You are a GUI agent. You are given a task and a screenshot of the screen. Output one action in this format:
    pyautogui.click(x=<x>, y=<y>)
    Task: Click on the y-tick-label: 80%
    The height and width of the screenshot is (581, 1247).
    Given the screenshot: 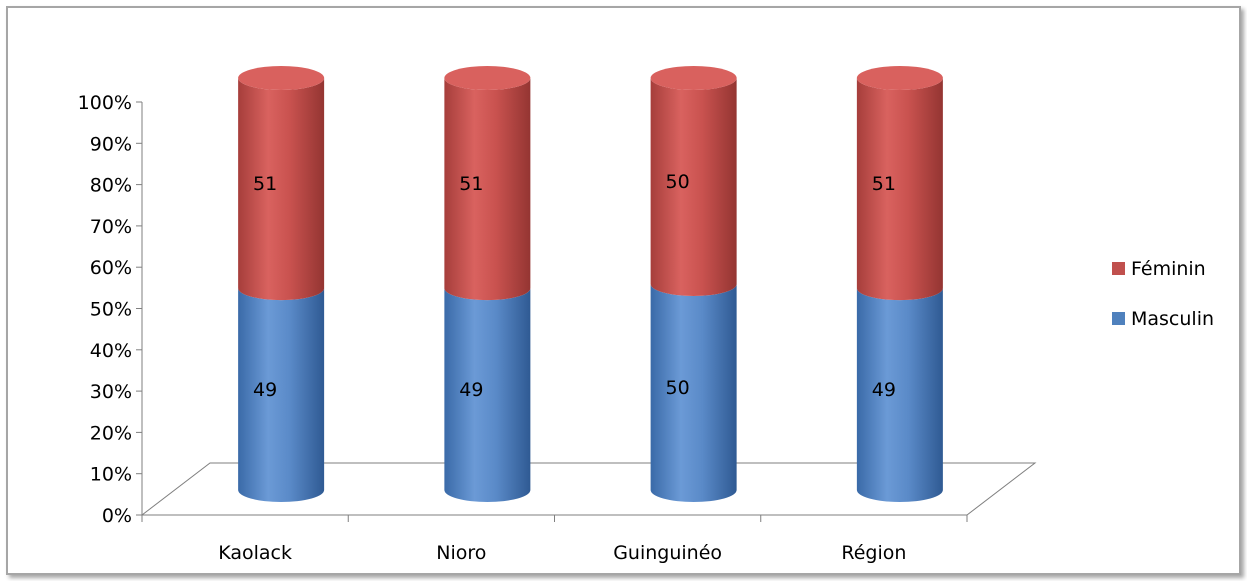 What is the action you would take?
    pyautogui.click(x=111, y=186)
    